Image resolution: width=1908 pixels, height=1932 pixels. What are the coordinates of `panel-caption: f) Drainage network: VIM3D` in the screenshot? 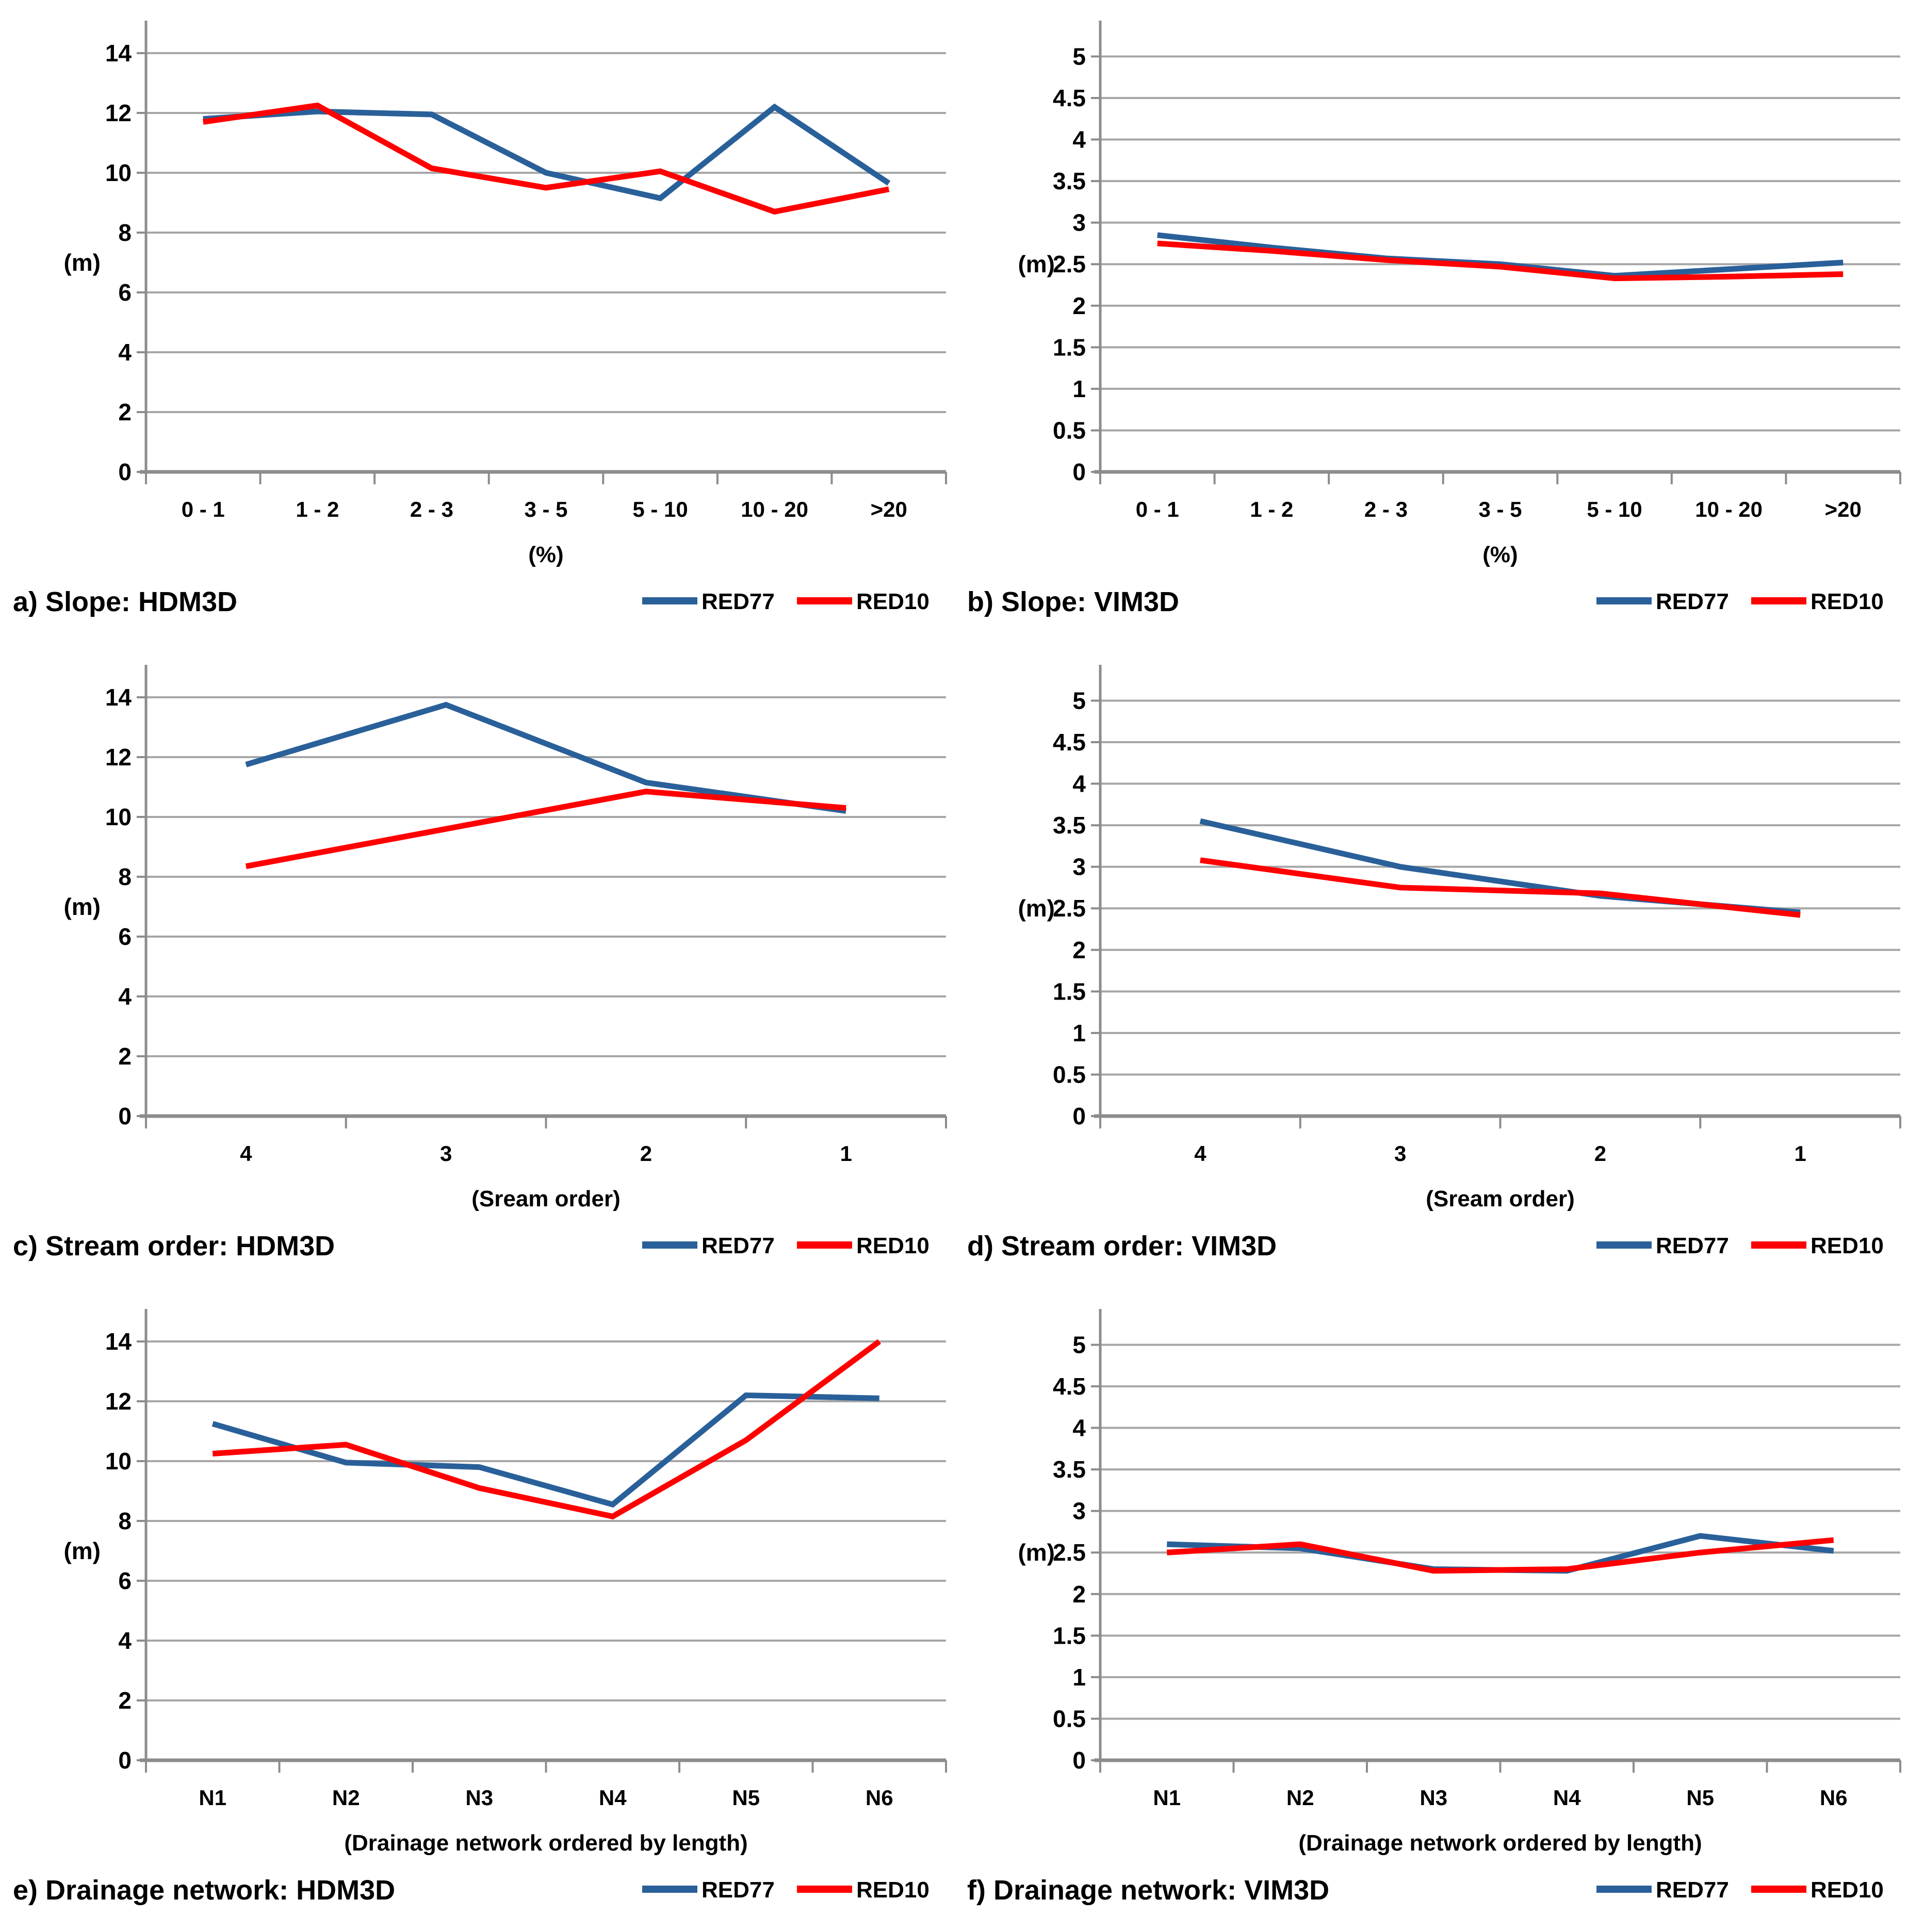 It's located at (1148, 1890).